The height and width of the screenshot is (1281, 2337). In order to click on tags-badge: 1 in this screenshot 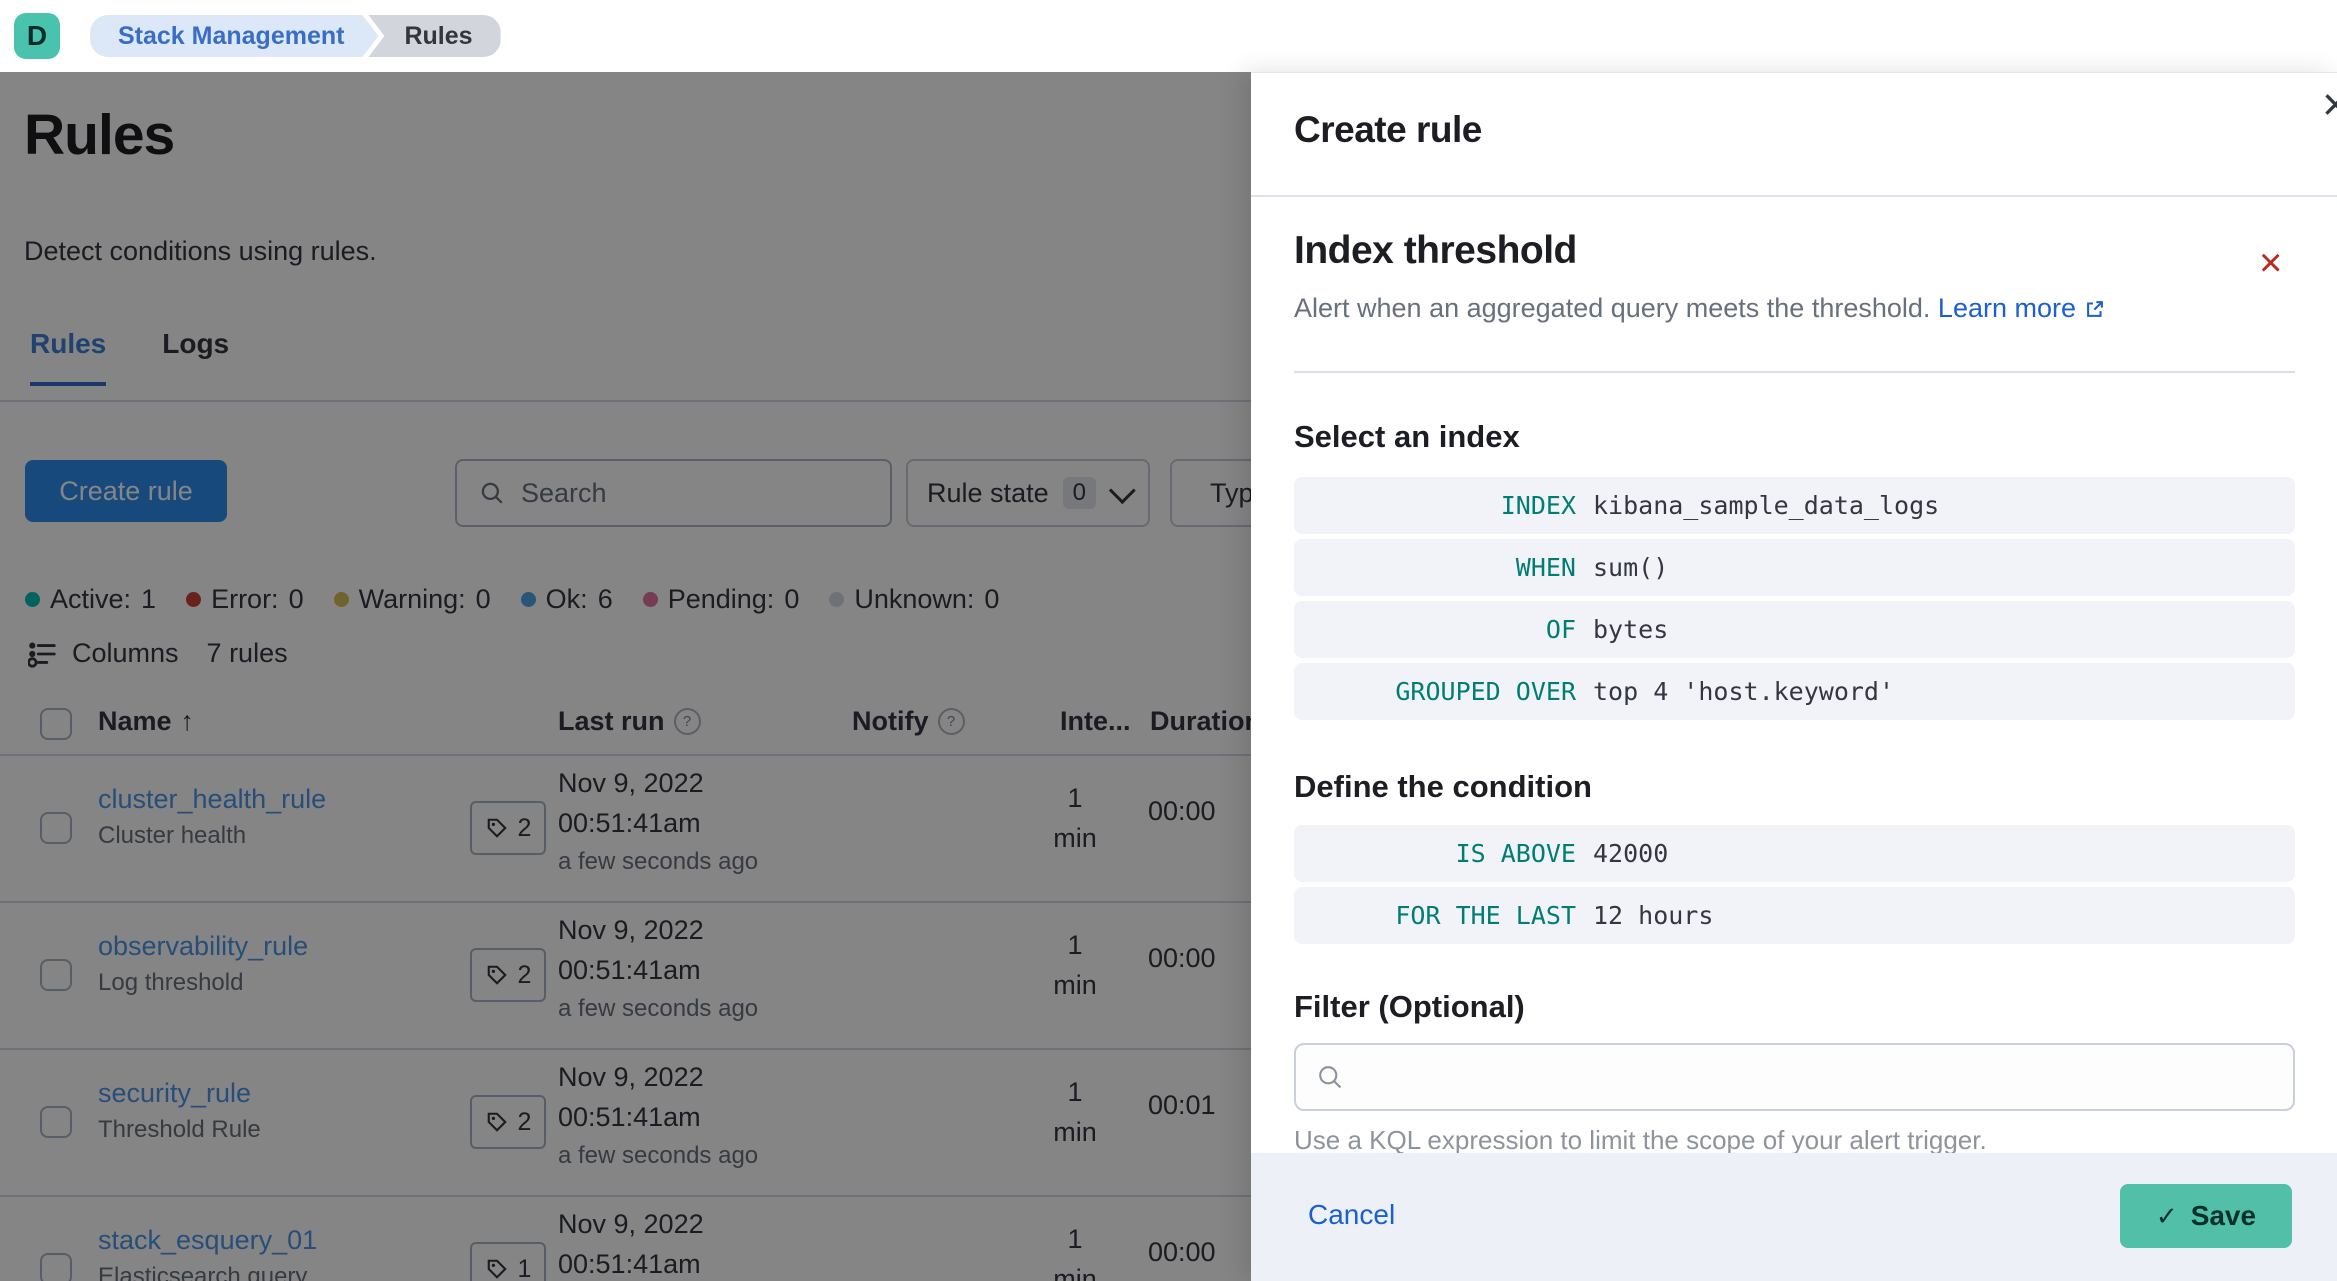, I will do `click(508, 1261)`.